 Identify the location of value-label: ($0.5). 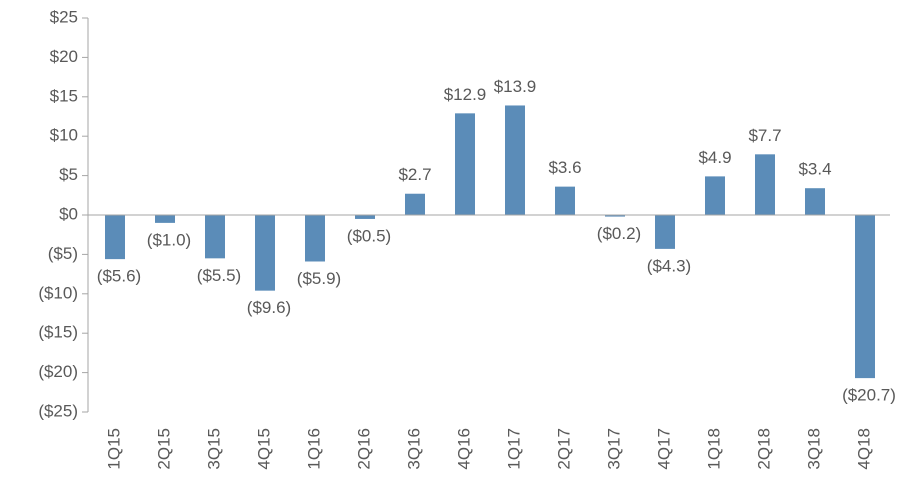
(369, 235).